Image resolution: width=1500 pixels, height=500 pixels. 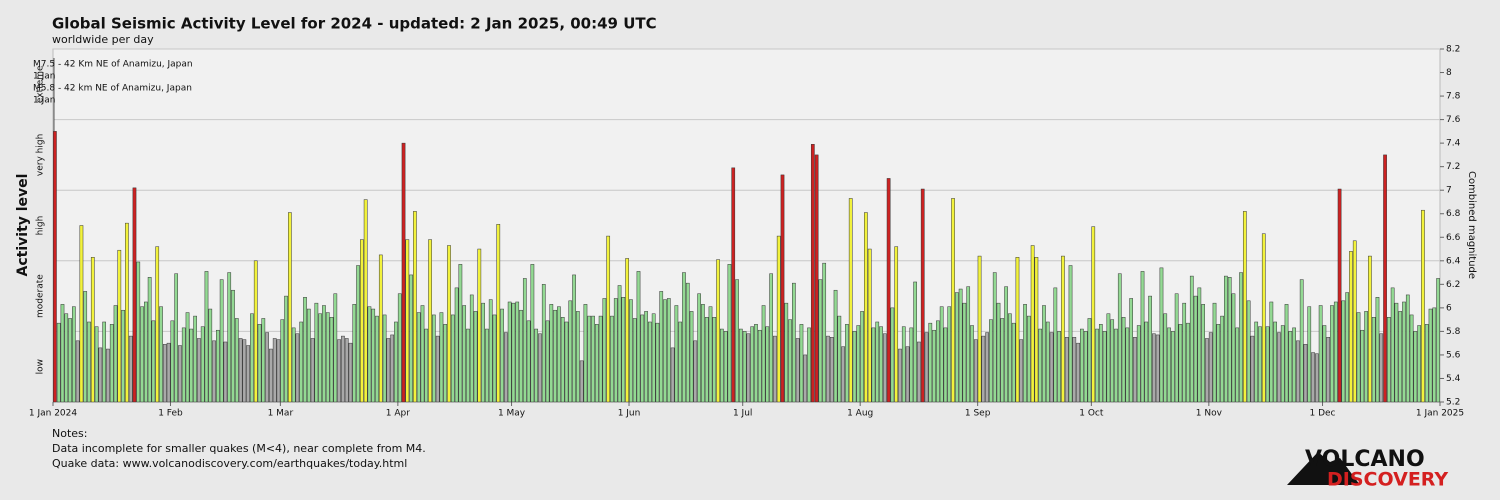 What do you see at coordinates (1387, 480) in the screenshot?
I see `logo-text: DISCOVERY` at bounding box center [1387, 480].